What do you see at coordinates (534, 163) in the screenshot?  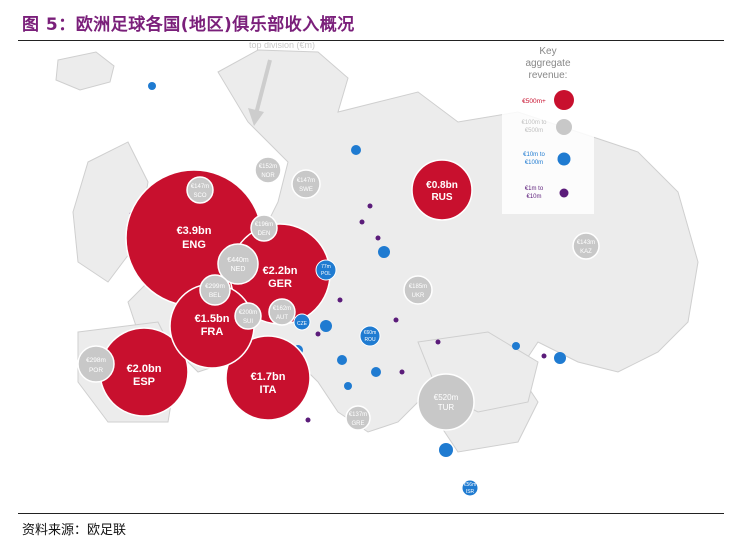 I see `legend-label: €100m` at bounding box center [534, 163].